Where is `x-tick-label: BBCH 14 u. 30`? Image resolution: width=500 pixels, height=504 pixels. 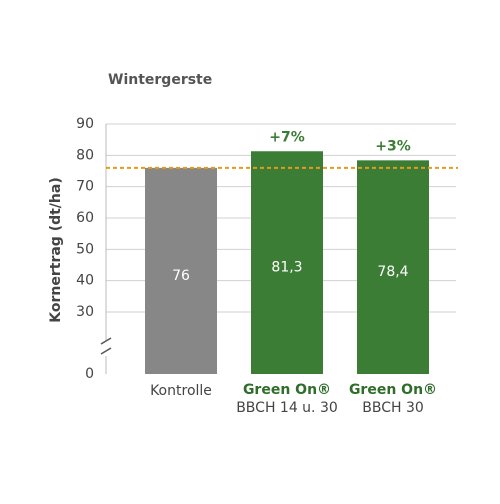 x-tick-label: BBCH 14 u. 30 is located at coordinates (287, 408).